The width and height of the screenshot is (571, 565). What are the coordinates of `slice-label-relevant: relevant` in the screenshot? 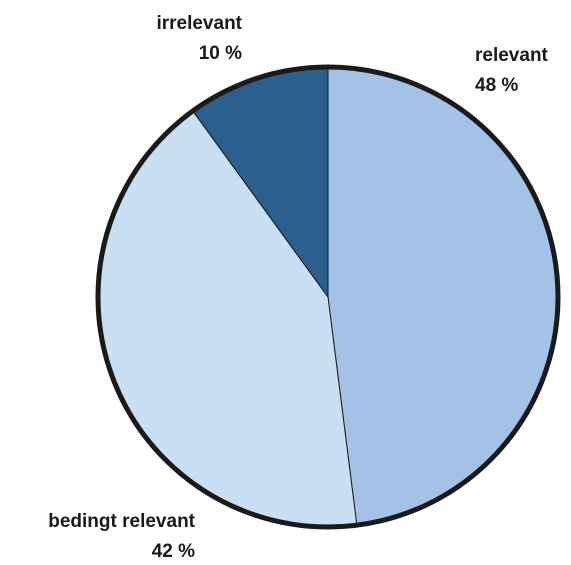 It's located at (512, 55).